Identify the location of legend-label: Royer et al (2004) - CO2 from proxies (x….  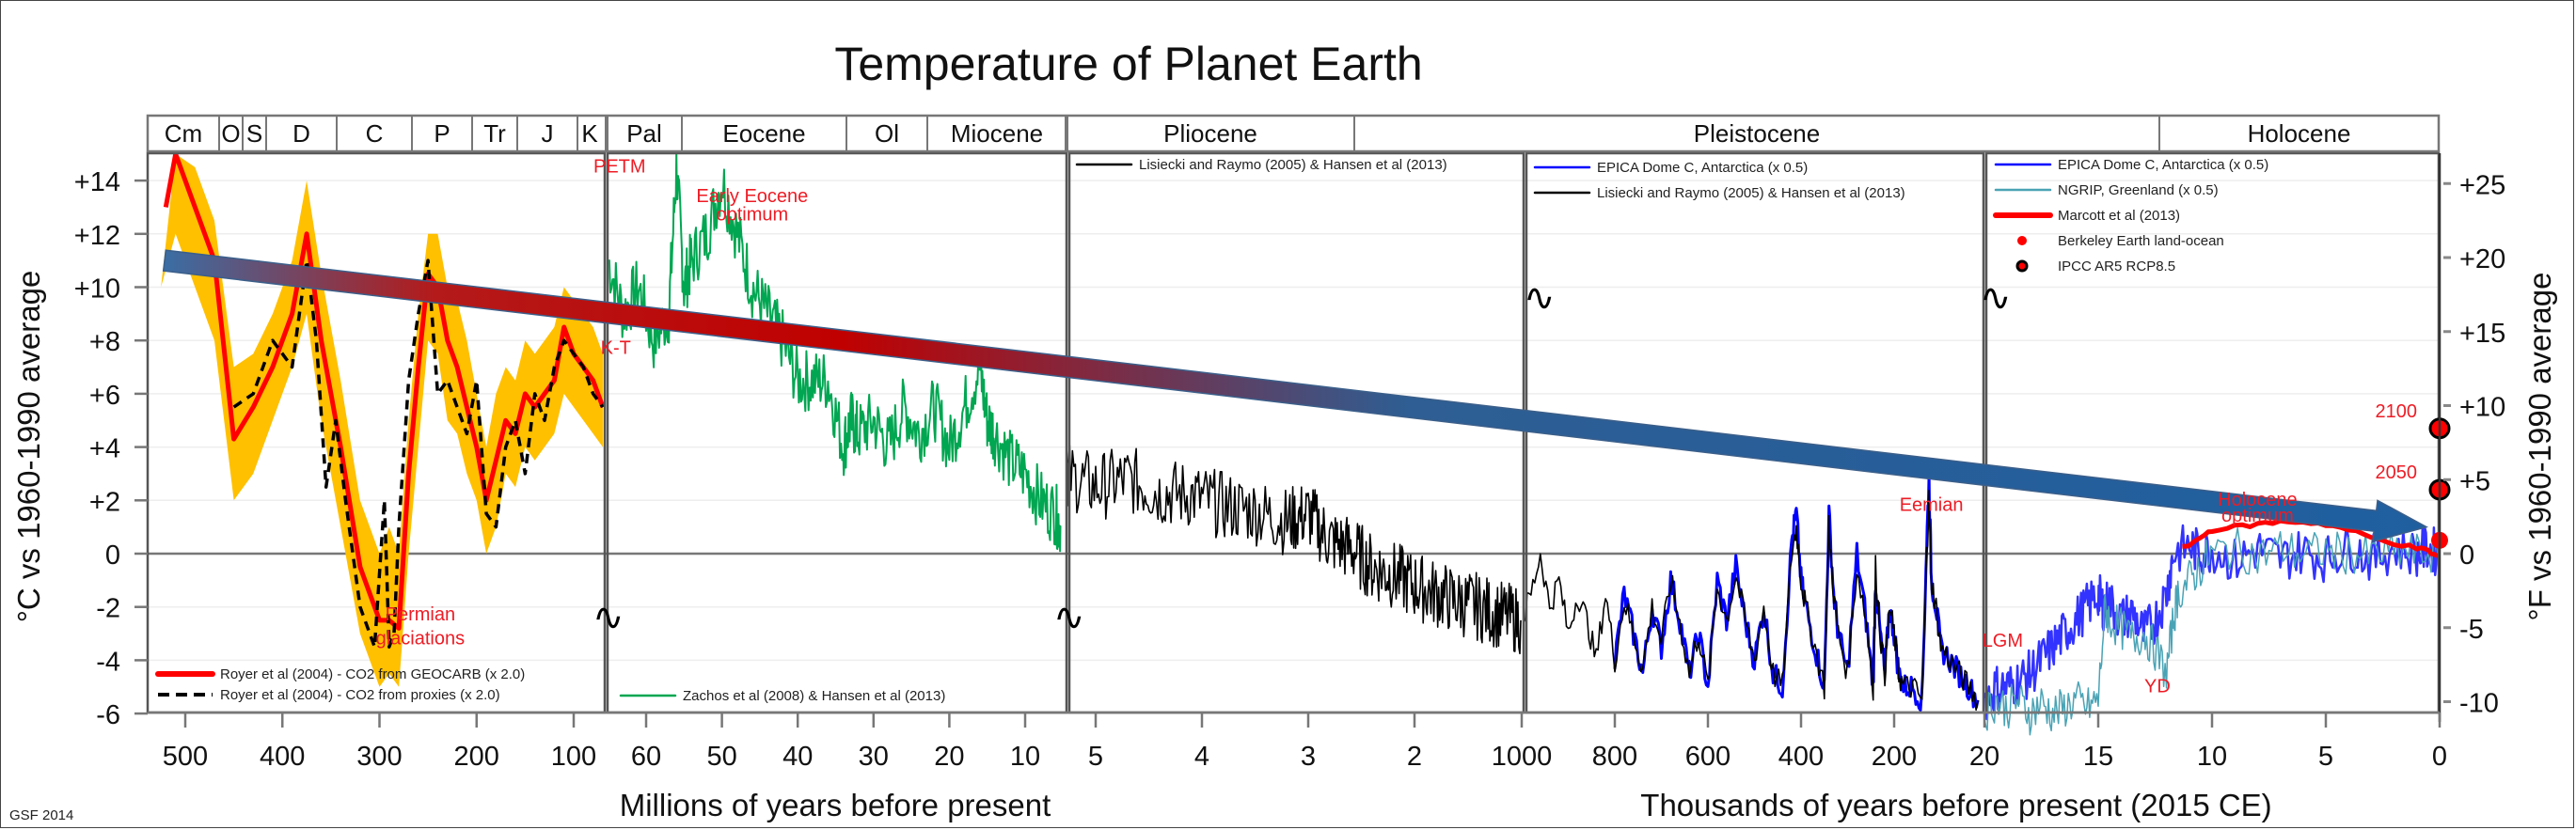
(360, 695).